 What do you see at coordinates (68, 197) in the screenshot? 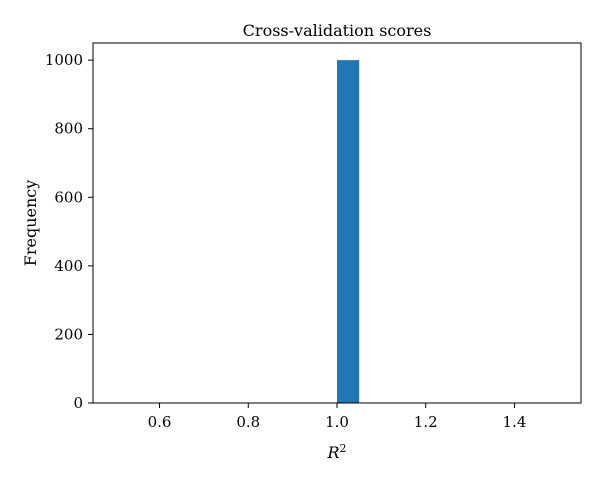
I see `y-tick-label-3: 600` at bounding box center [68, 197].